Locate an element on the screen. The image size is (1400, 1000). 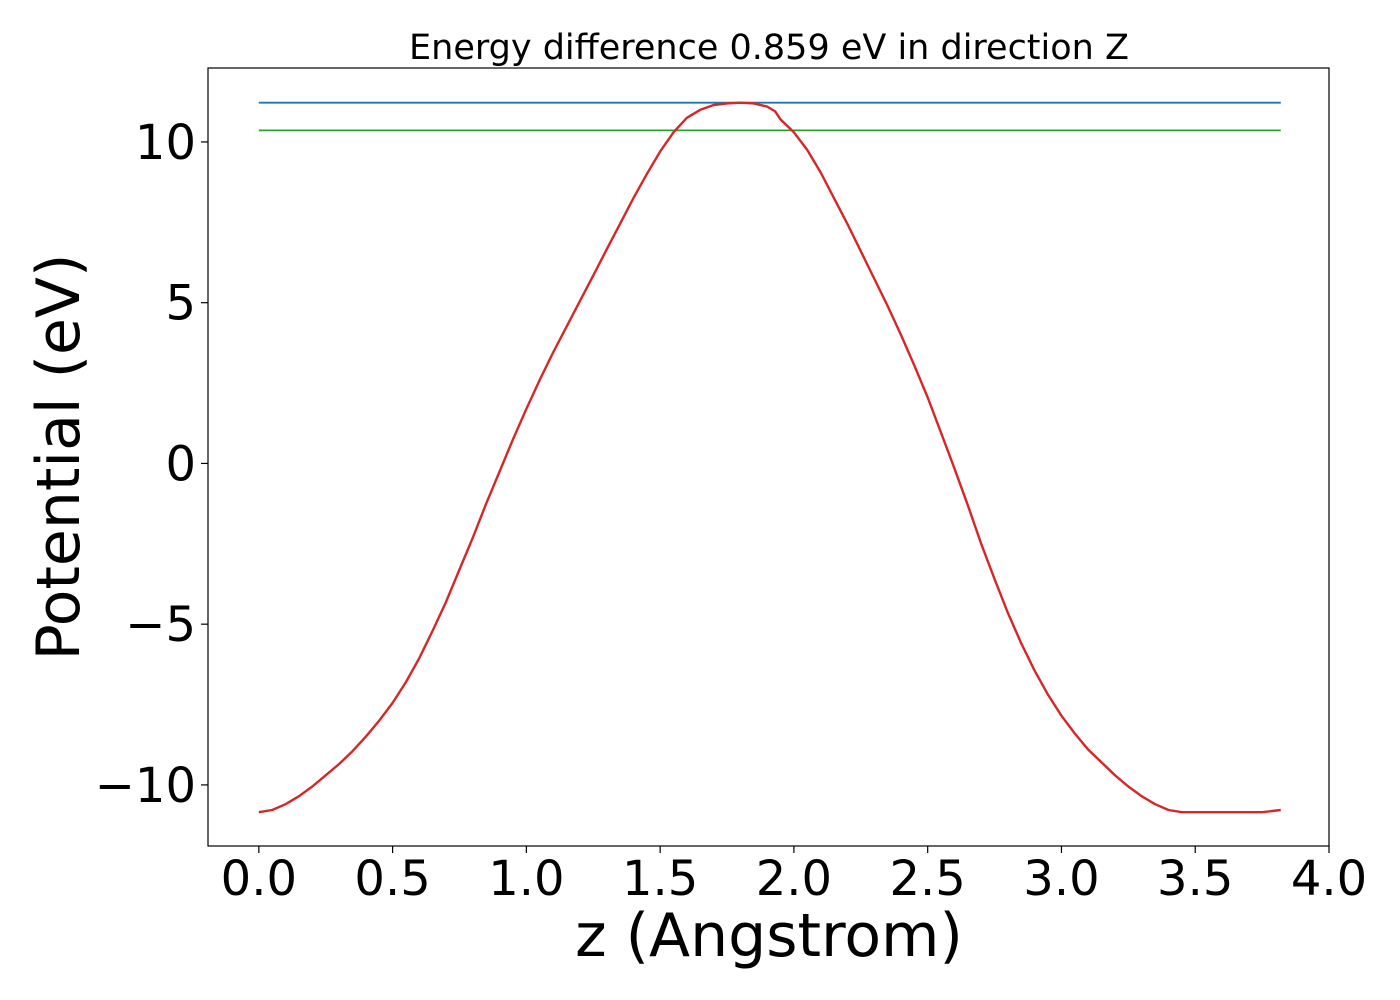
x-tick-label: 0.5 is located at coordinates (392, 879).